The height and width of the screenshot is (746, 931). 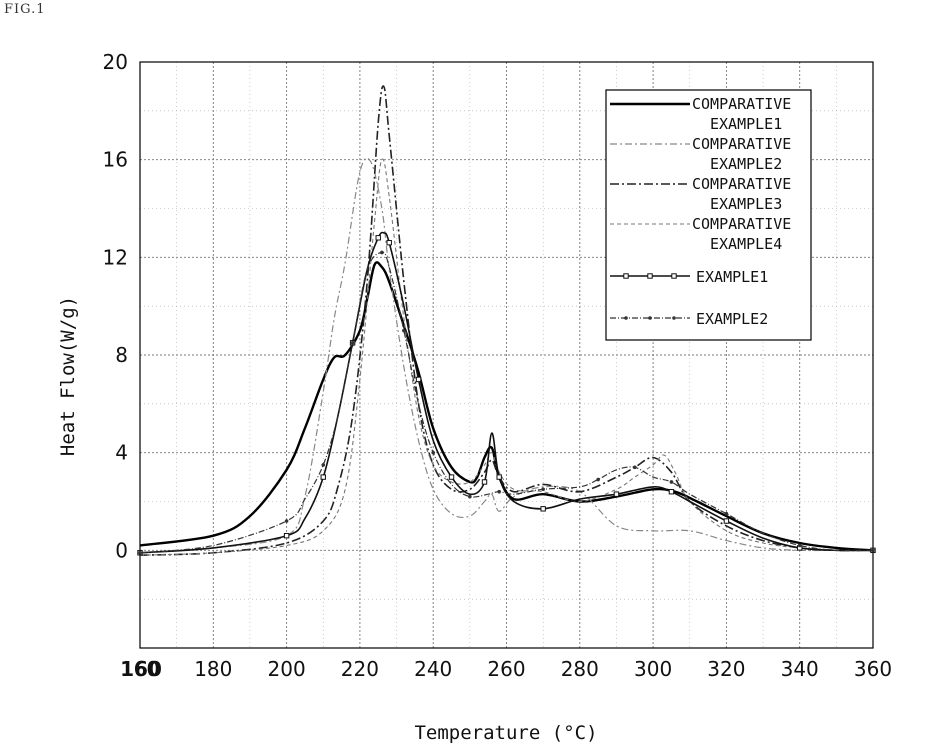 What do you see at coordinates (115, 160) in the screenshot?
I see `y-tick-label: 16` at bounding box center [115, 160].